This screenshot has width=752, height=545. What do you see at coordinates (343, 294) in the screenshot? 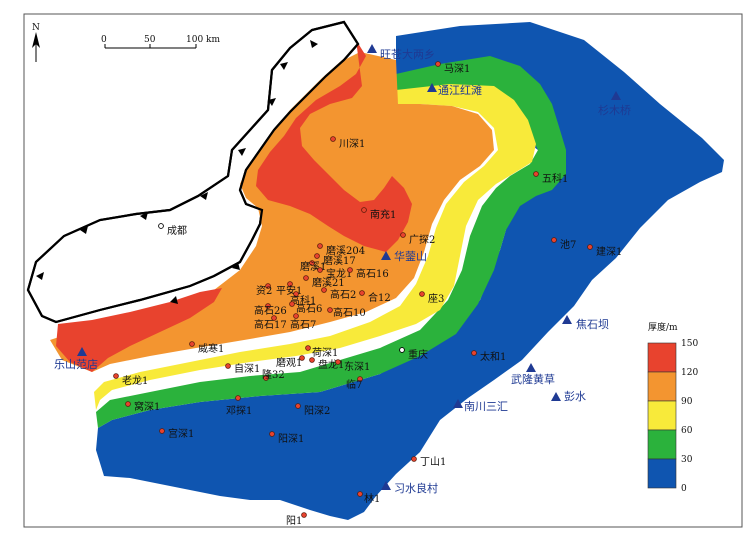
I see `well-label: 高石2` at bounding box center [343, 294].